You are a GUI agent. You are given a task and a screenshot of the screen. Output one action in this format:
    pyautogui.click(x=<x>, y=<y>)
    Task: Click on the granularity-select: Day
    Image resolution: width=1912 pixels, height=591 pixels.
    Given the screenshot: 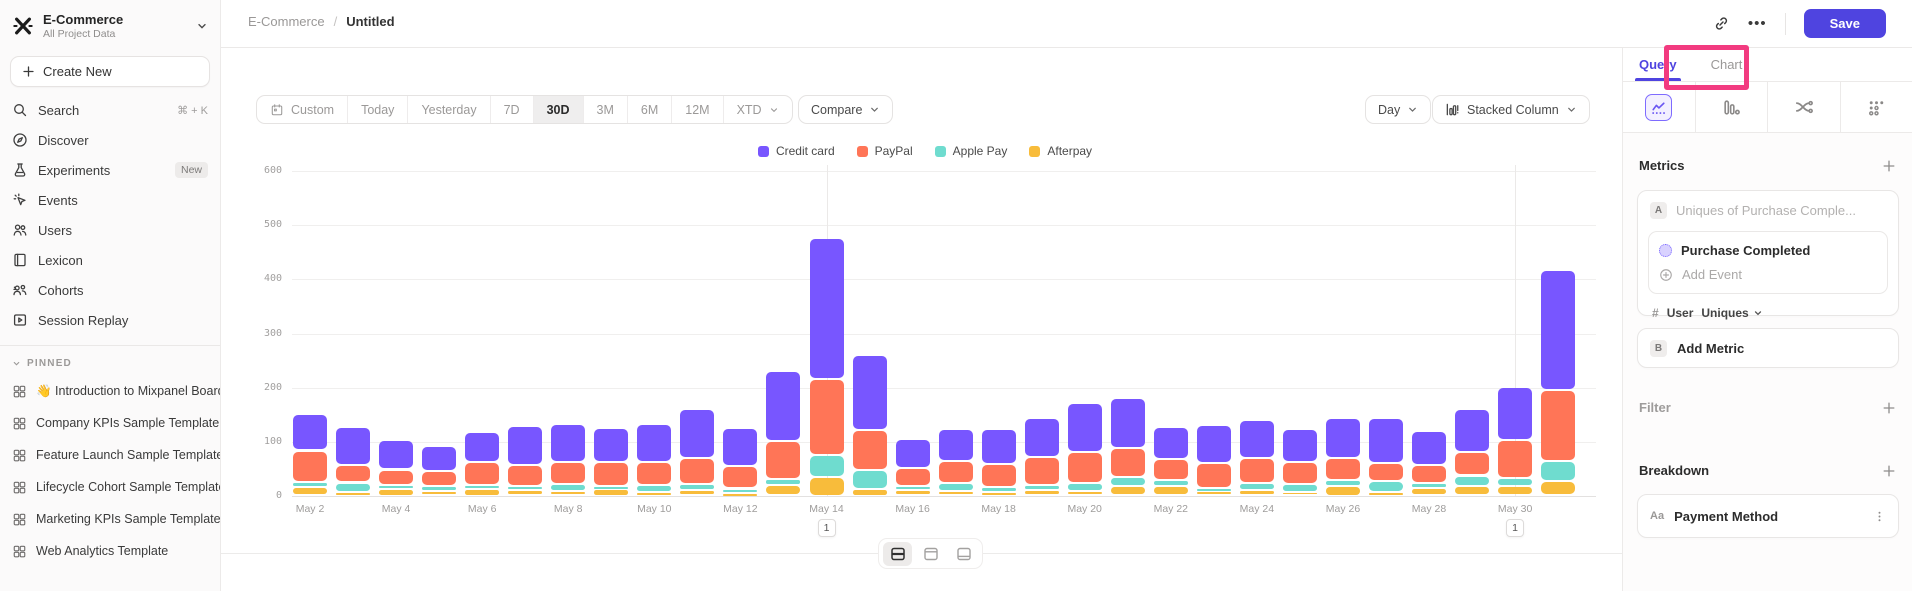 What is the action you would take?
    pyautogui.click(x=1398, y=109)
    